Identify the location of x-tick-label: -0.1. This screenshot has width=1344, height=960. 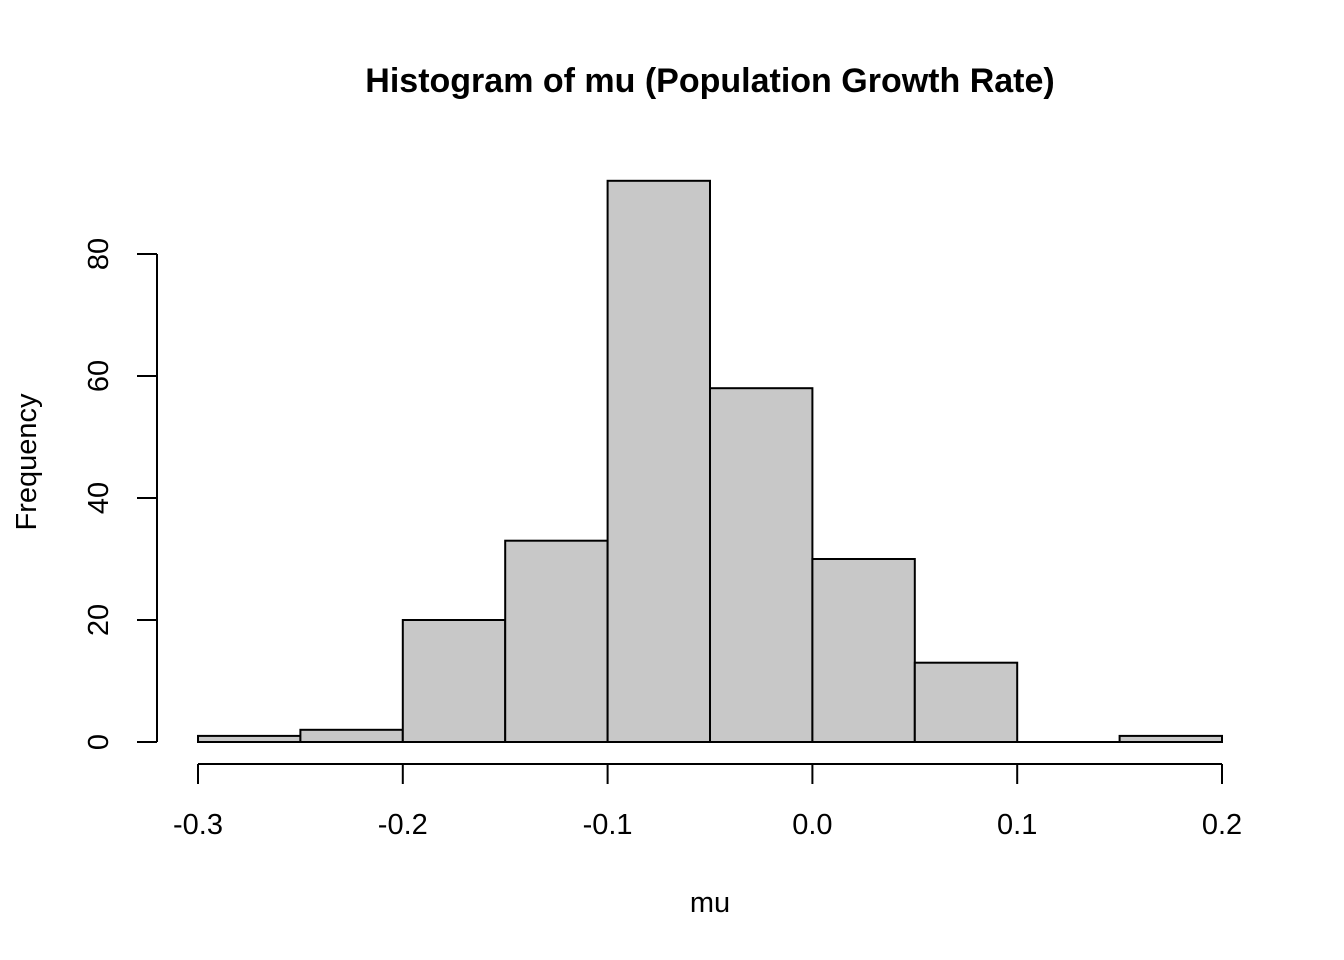
(608, 825).